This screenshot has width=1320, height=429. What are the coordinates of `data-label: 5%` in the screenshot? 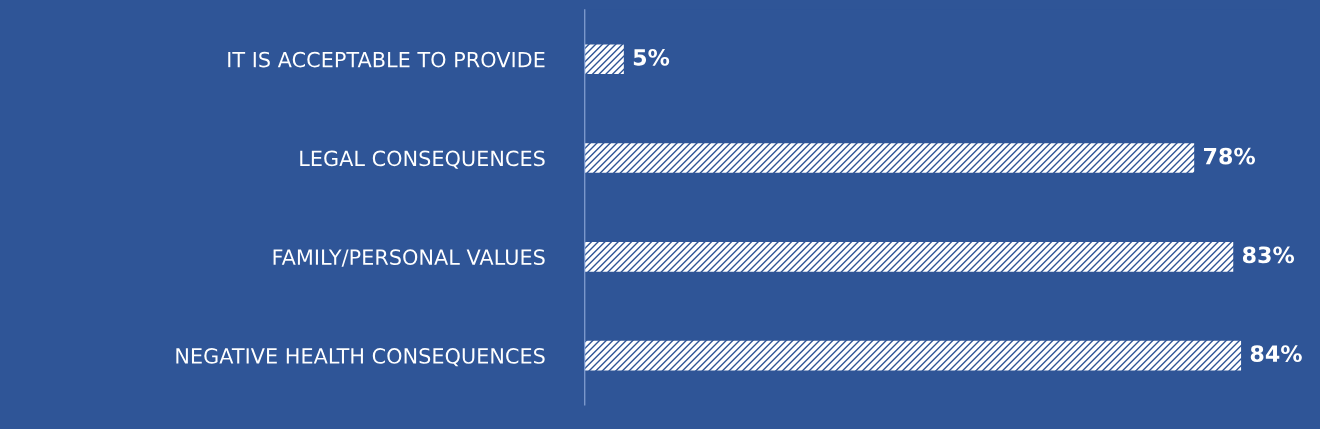 It's located at (651, 57).